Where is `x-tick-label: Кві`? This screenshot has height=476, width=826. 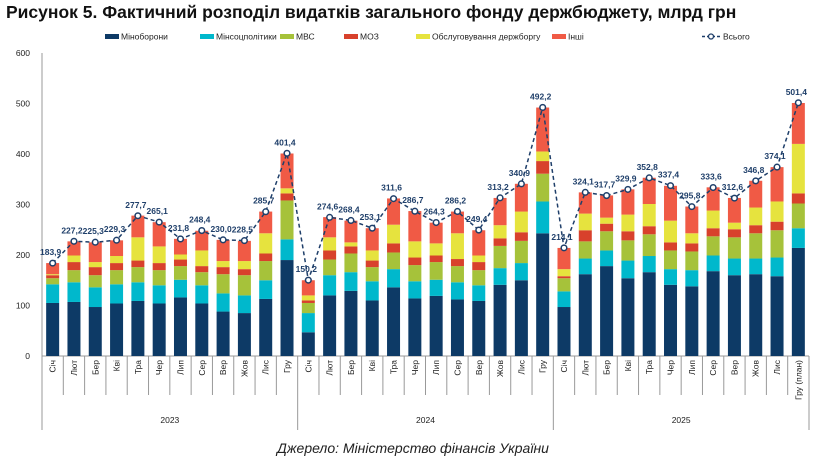 x-tick-label: Кві is located at coordinates (628, 365).